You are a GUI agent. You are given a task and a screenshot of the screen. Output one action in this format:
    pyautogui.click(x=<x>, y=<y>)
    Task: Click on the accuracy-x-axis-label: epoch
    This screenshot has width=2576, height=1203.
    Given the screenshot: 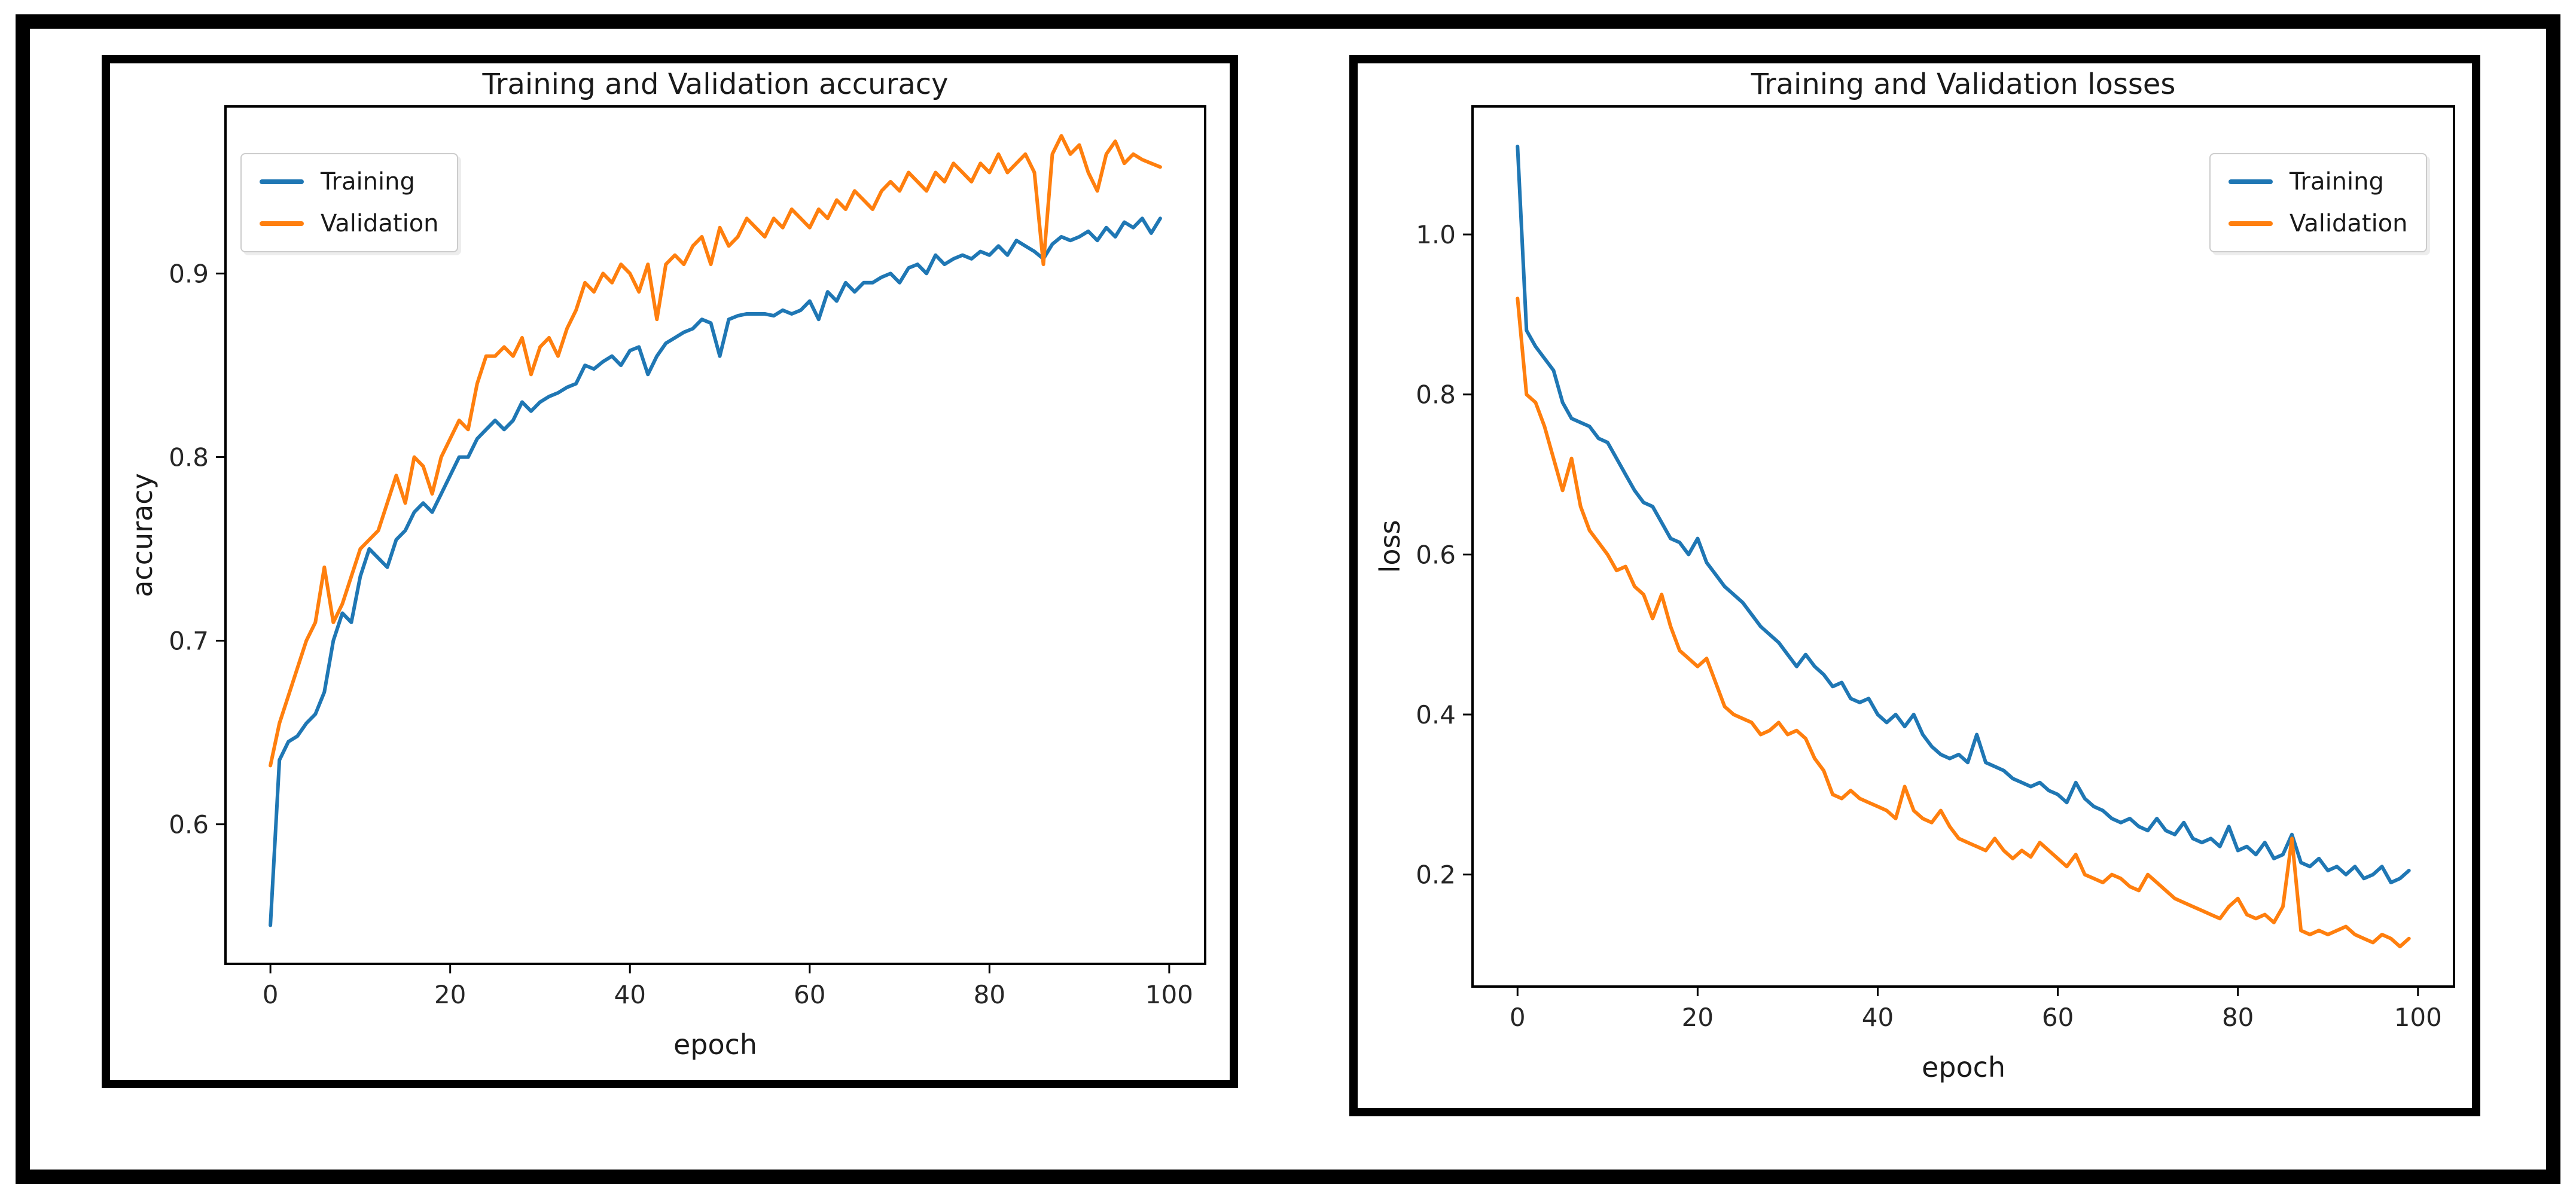 What is the action you would take?
    pyautogui.click(x=716, y=1044)
    